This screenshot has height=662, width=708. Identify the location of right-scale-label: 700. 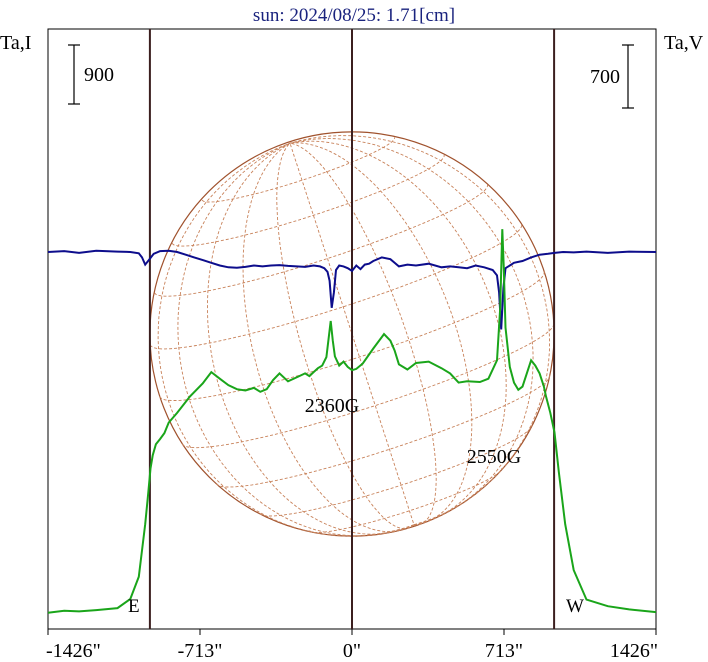
(605, 77).